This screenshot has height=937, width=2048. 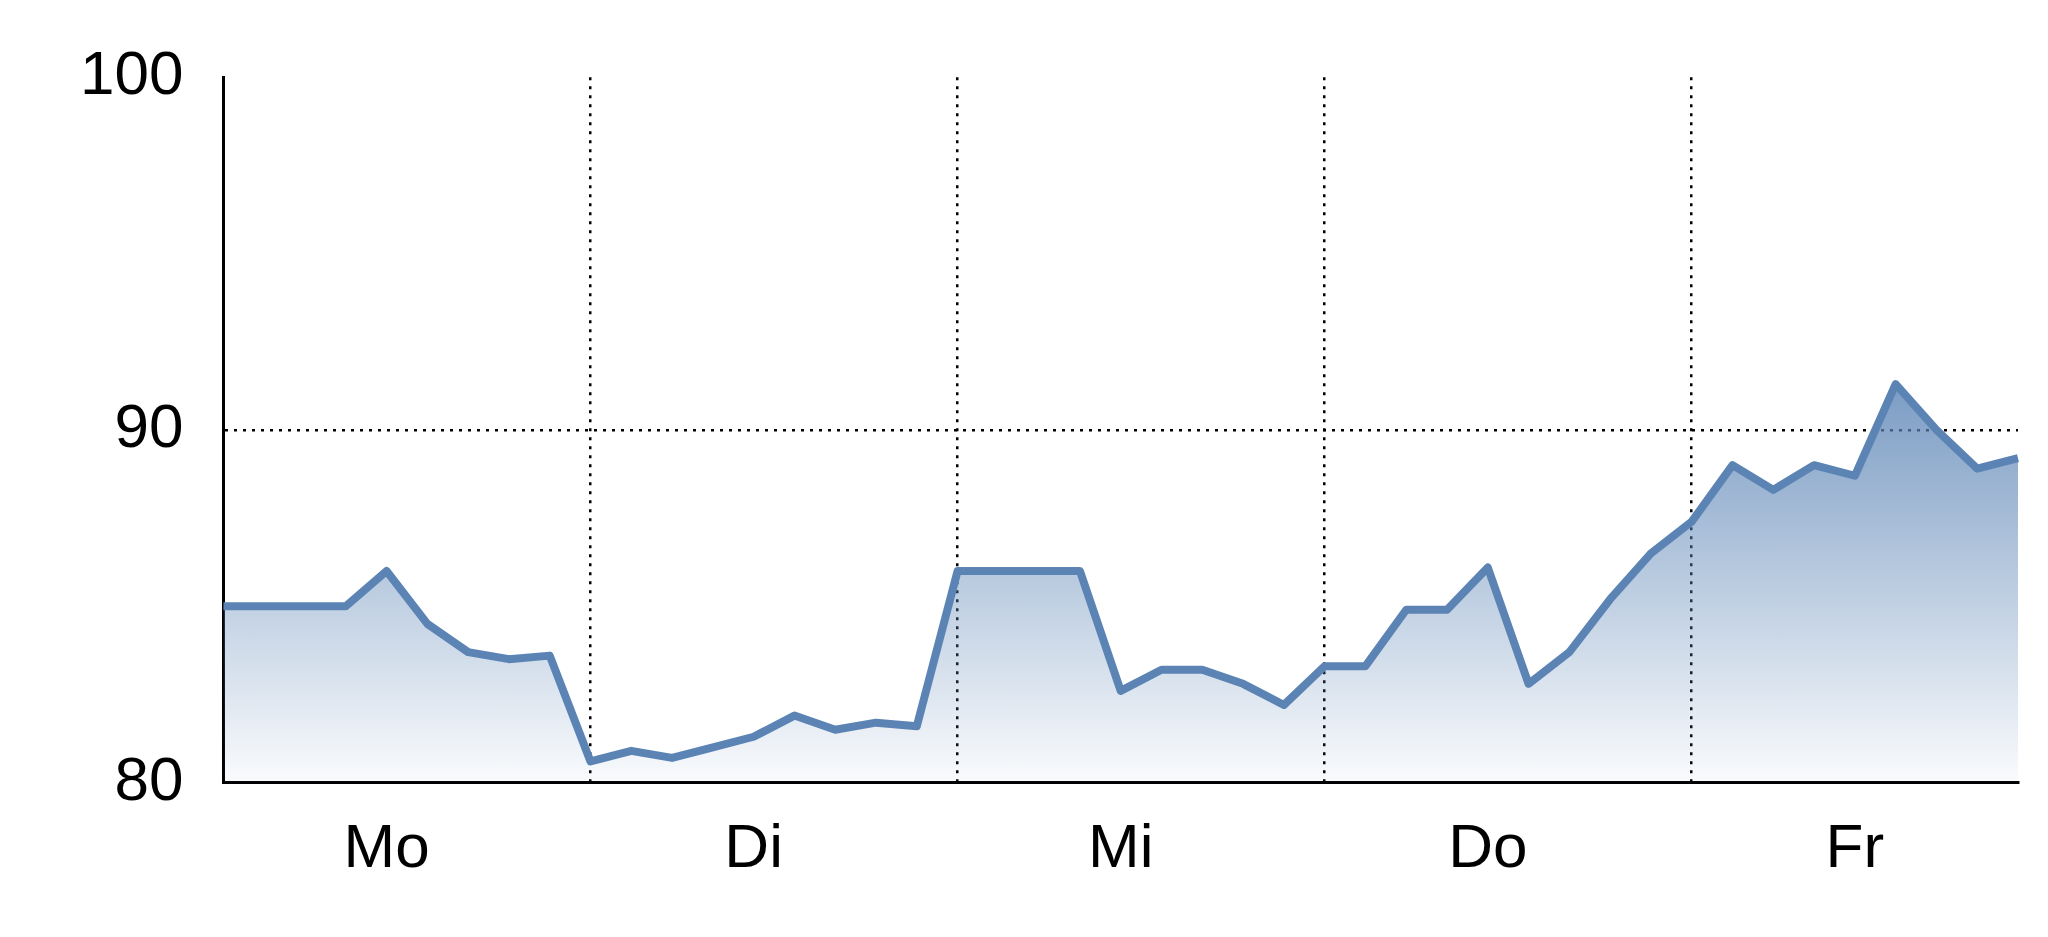 What do you see at coordinates (149, 778) in the screenshot?
I see `y-tick-label: 80` at bounding box center [149, 778].